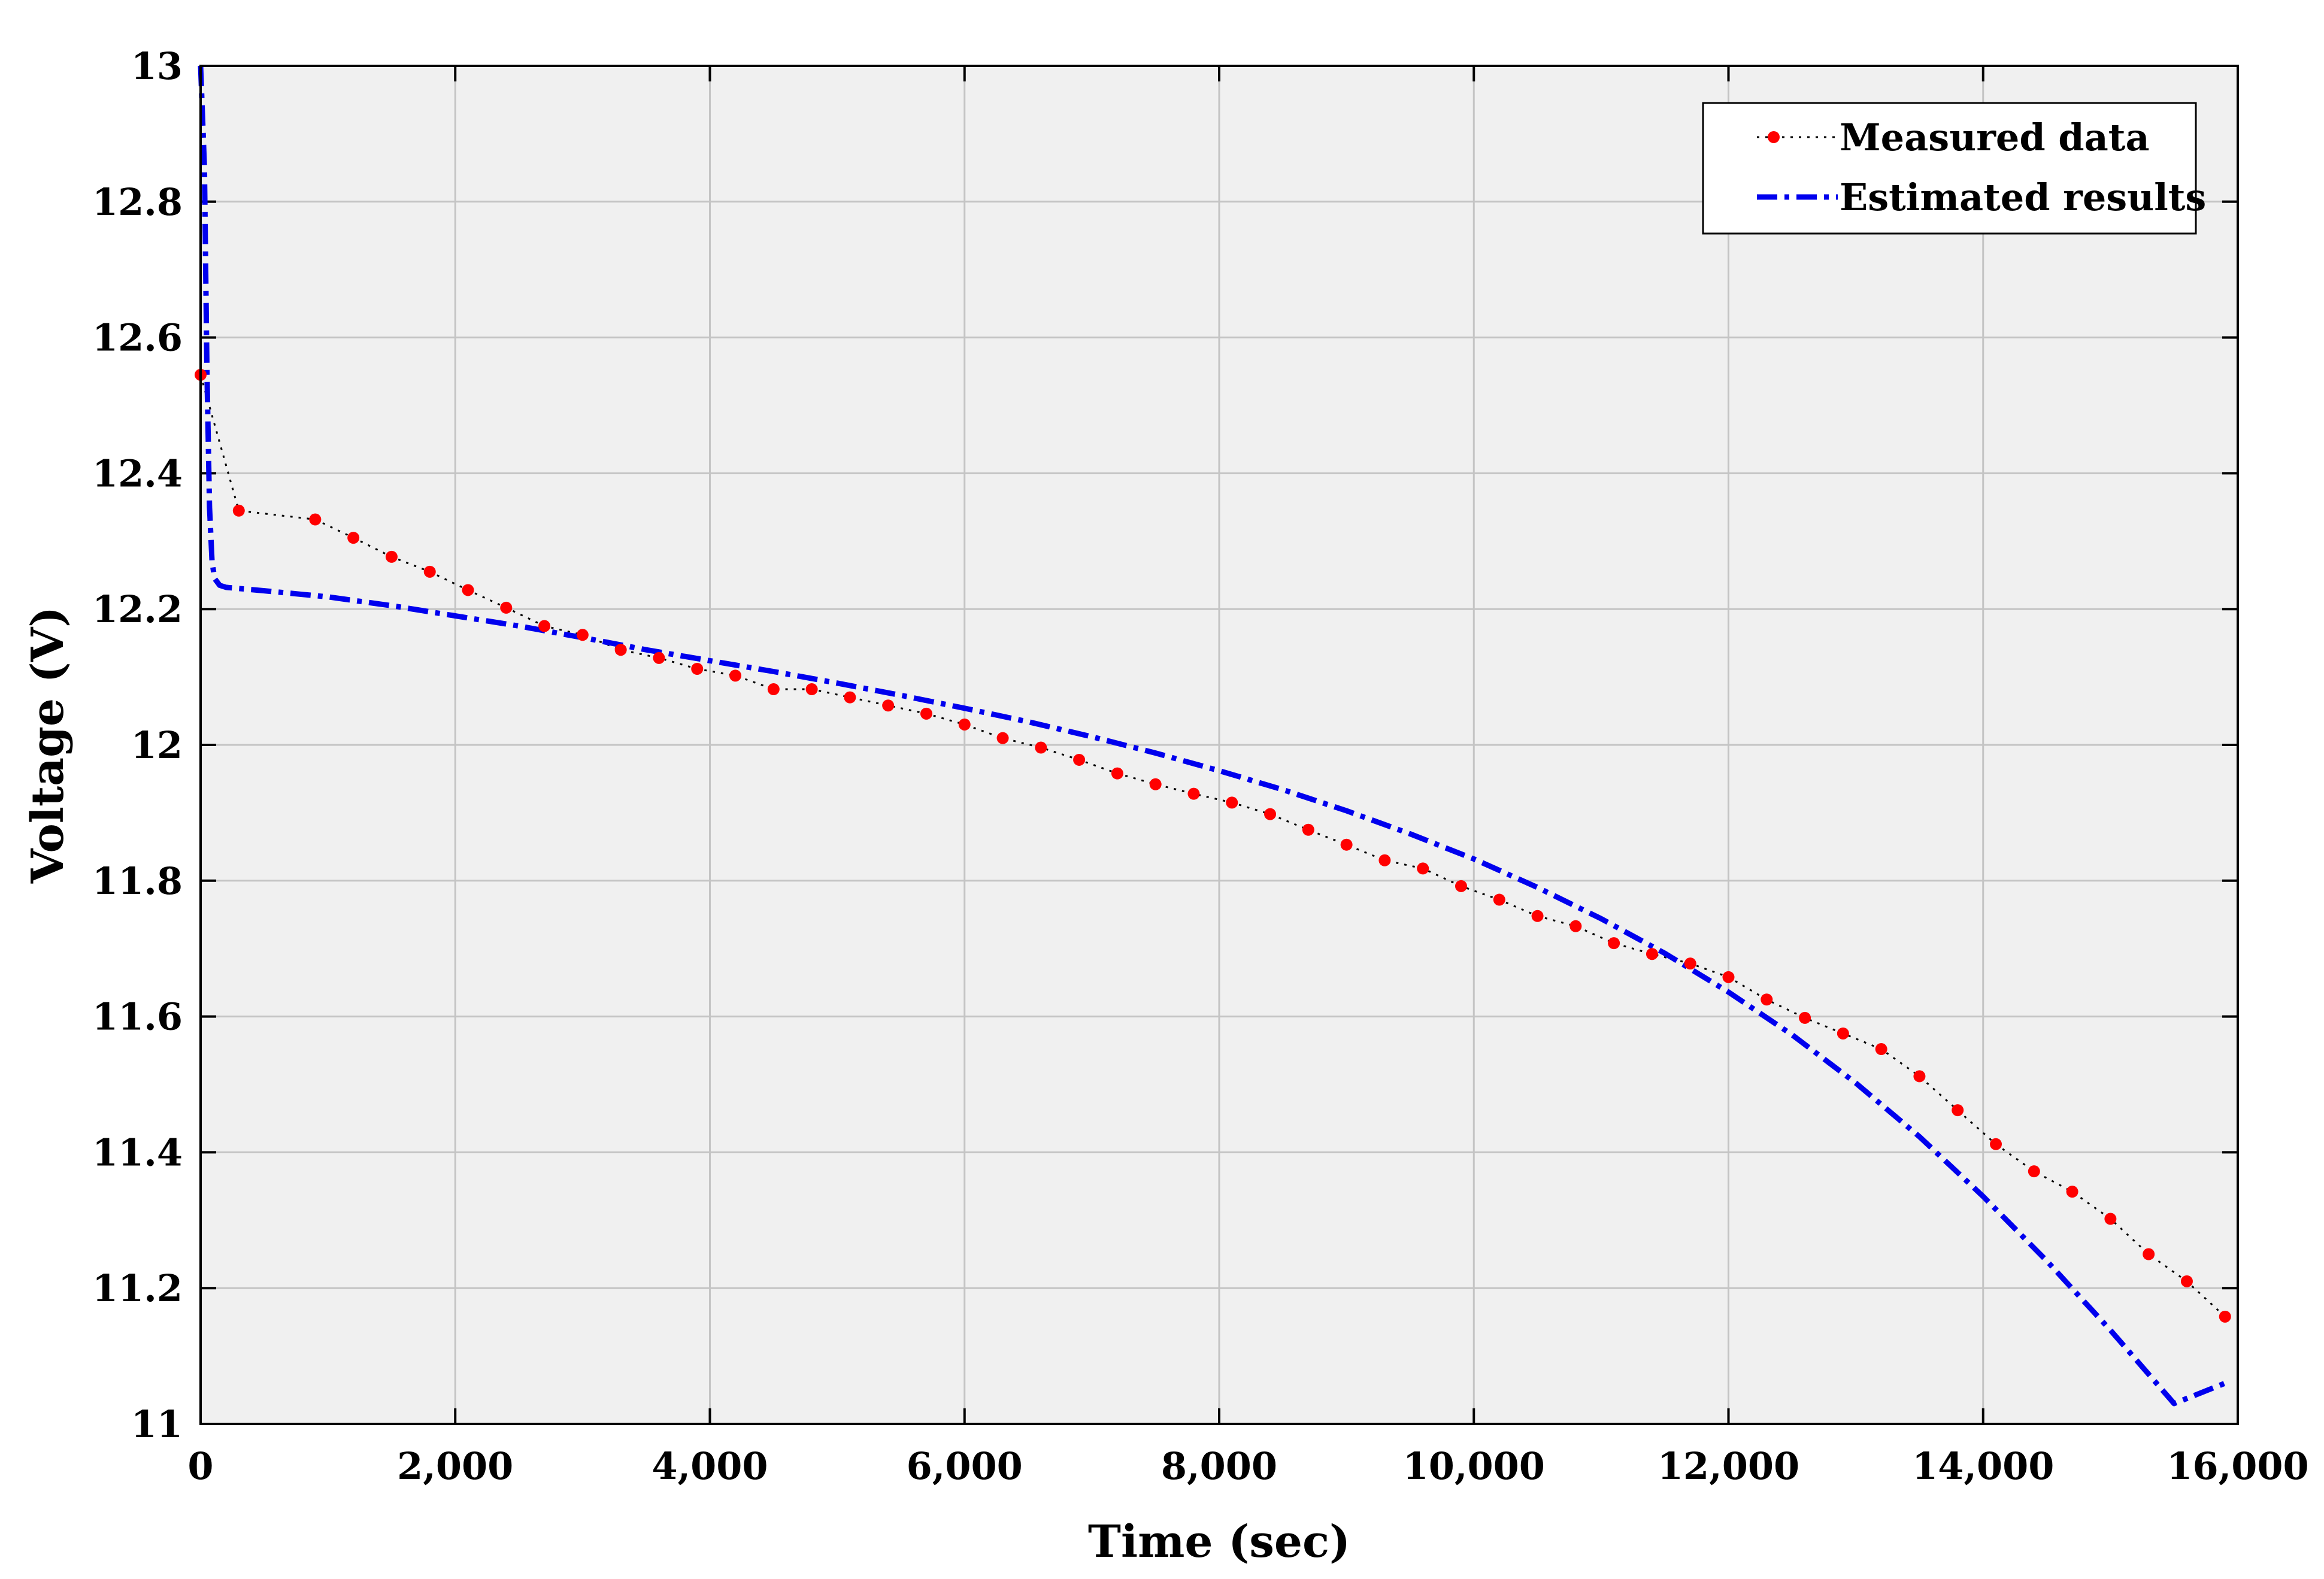  What do you see at coordinates (1949, 168) in the screenshot?
I see `legend-box` at bounding box center [1949, 168].